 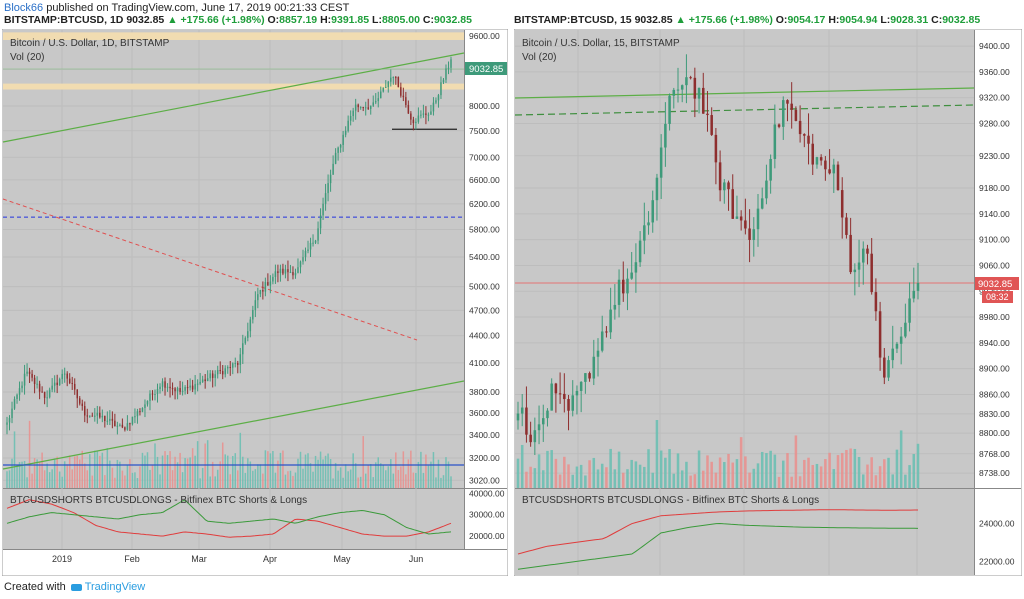 I want to click on left-change: ▲ +175.66 (+1.98%), so click(x=216, y=20).